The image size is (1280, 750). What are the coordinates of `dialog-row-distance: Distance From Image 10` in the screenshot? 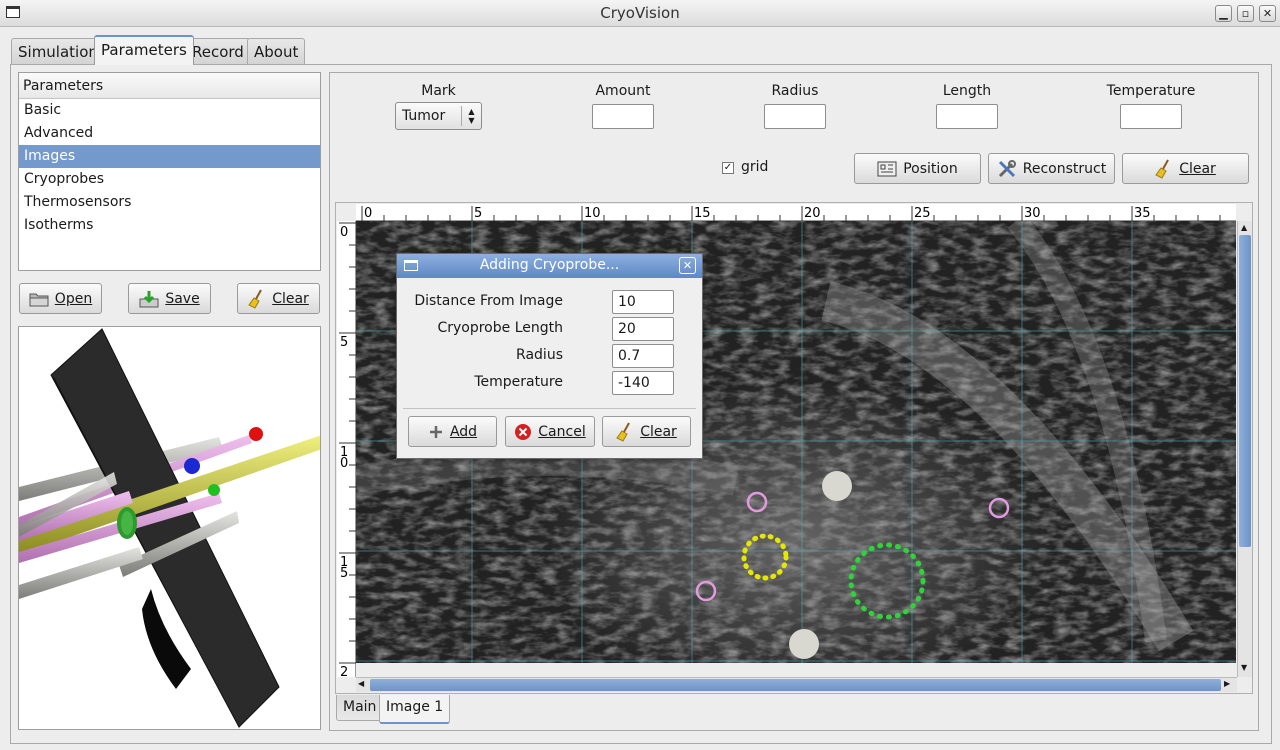 It's located at (550, 302).